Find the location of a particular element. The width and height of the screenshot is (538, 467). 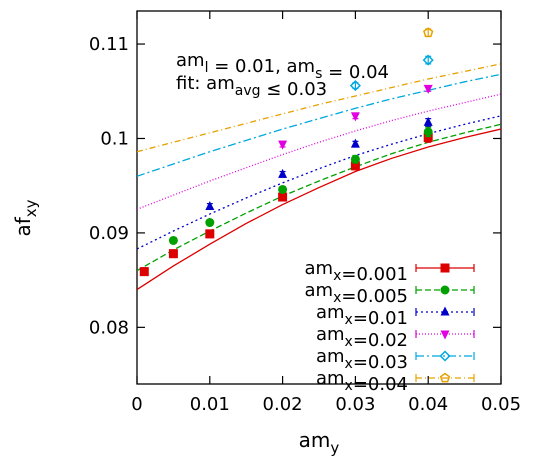

legend-label: amx=0.001 is located at coordinates (357, 271).